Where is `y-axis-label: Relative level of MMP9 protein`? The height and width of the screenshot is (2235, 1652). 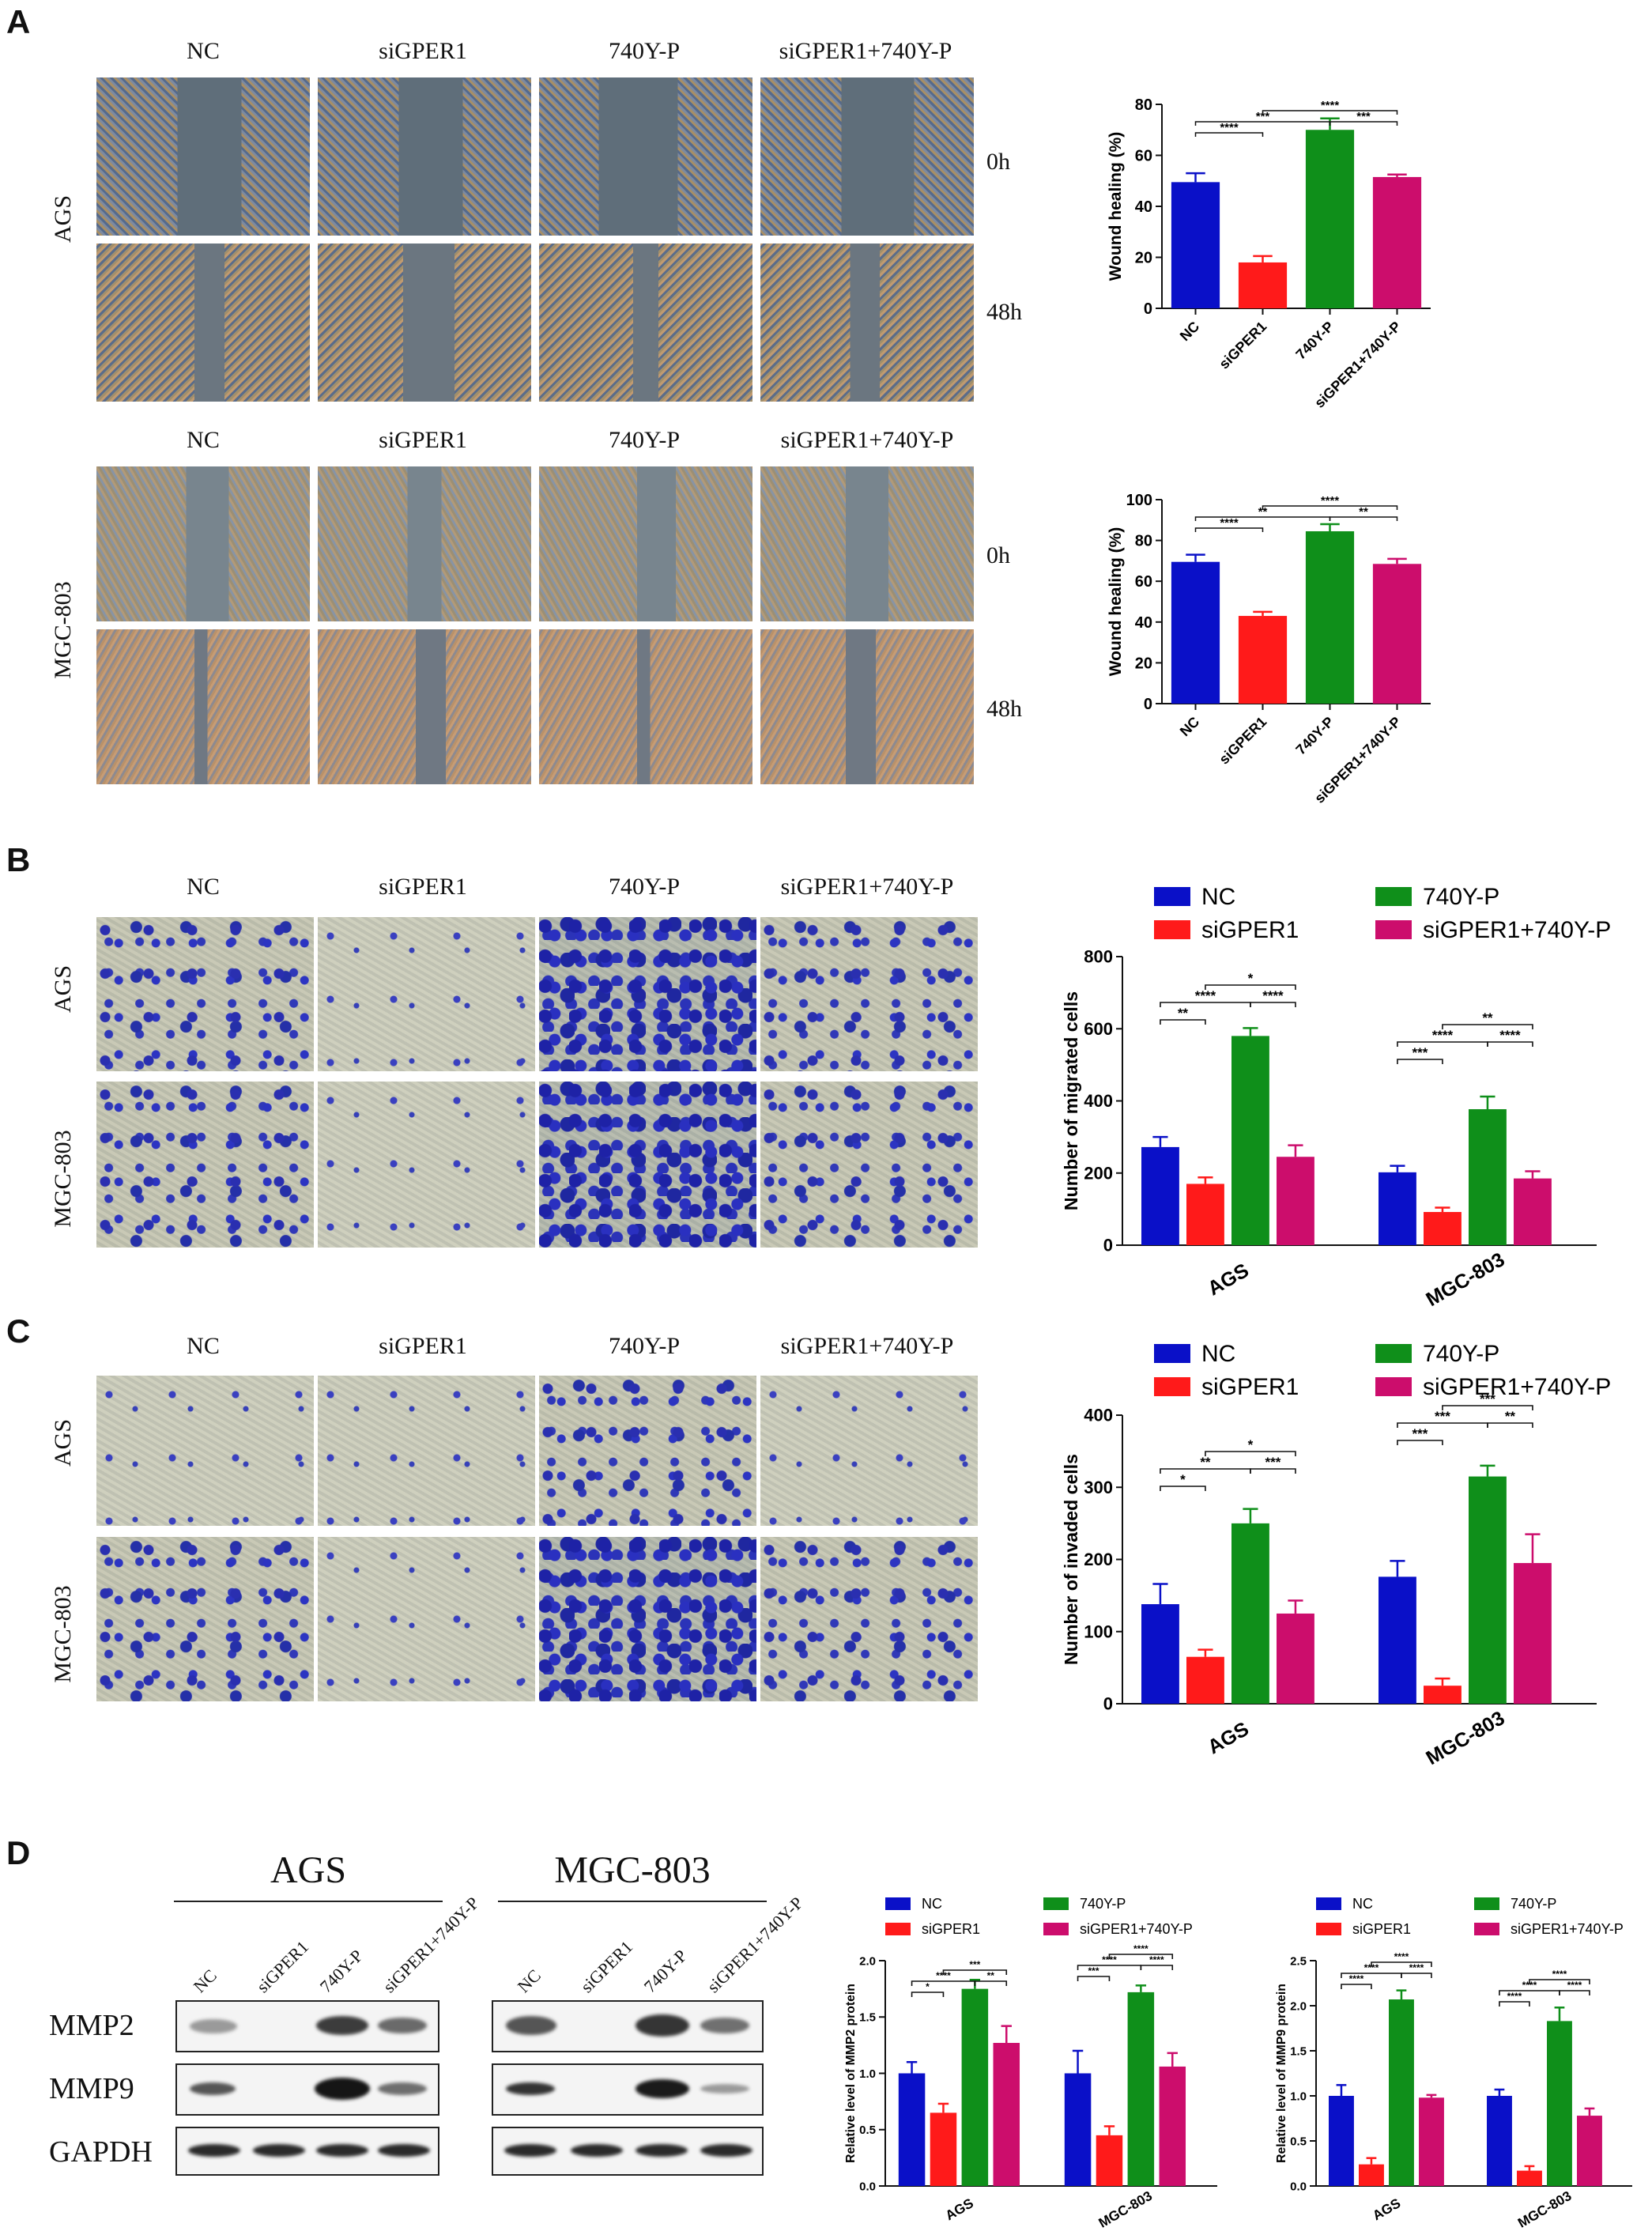
y-axis-label: Relative level of MMP9 protein is located at coordinates (1281, 2073).